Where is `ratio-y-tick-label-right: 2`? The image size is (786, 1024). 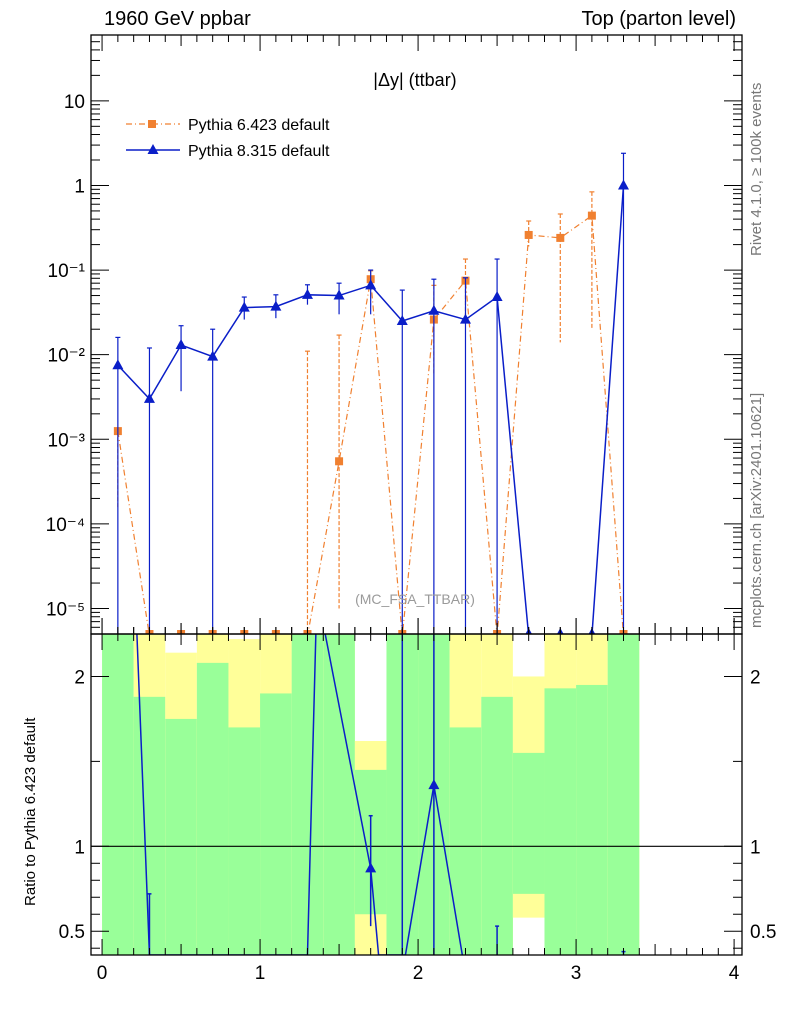
ratio-y-tick-label-right: 2 is located at coordinates (755, 677).